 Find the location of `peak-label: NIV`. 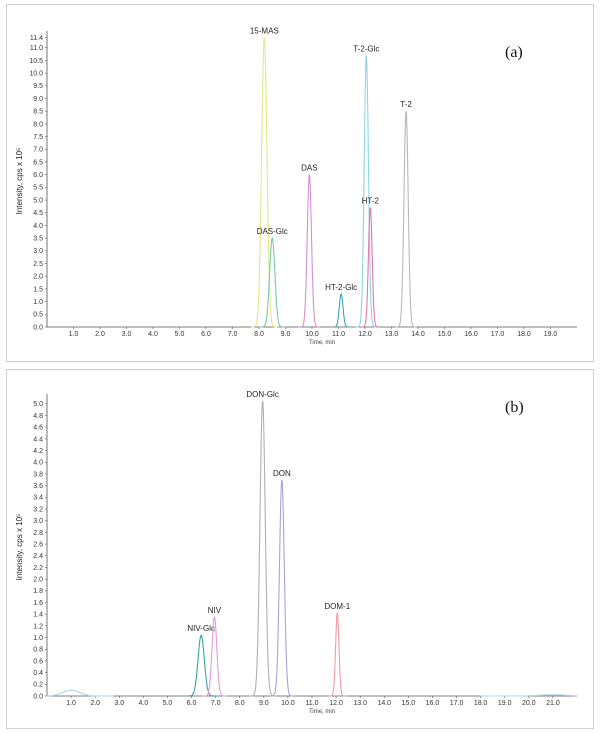

peak-label: NIV is located at coordinates (215, 610).